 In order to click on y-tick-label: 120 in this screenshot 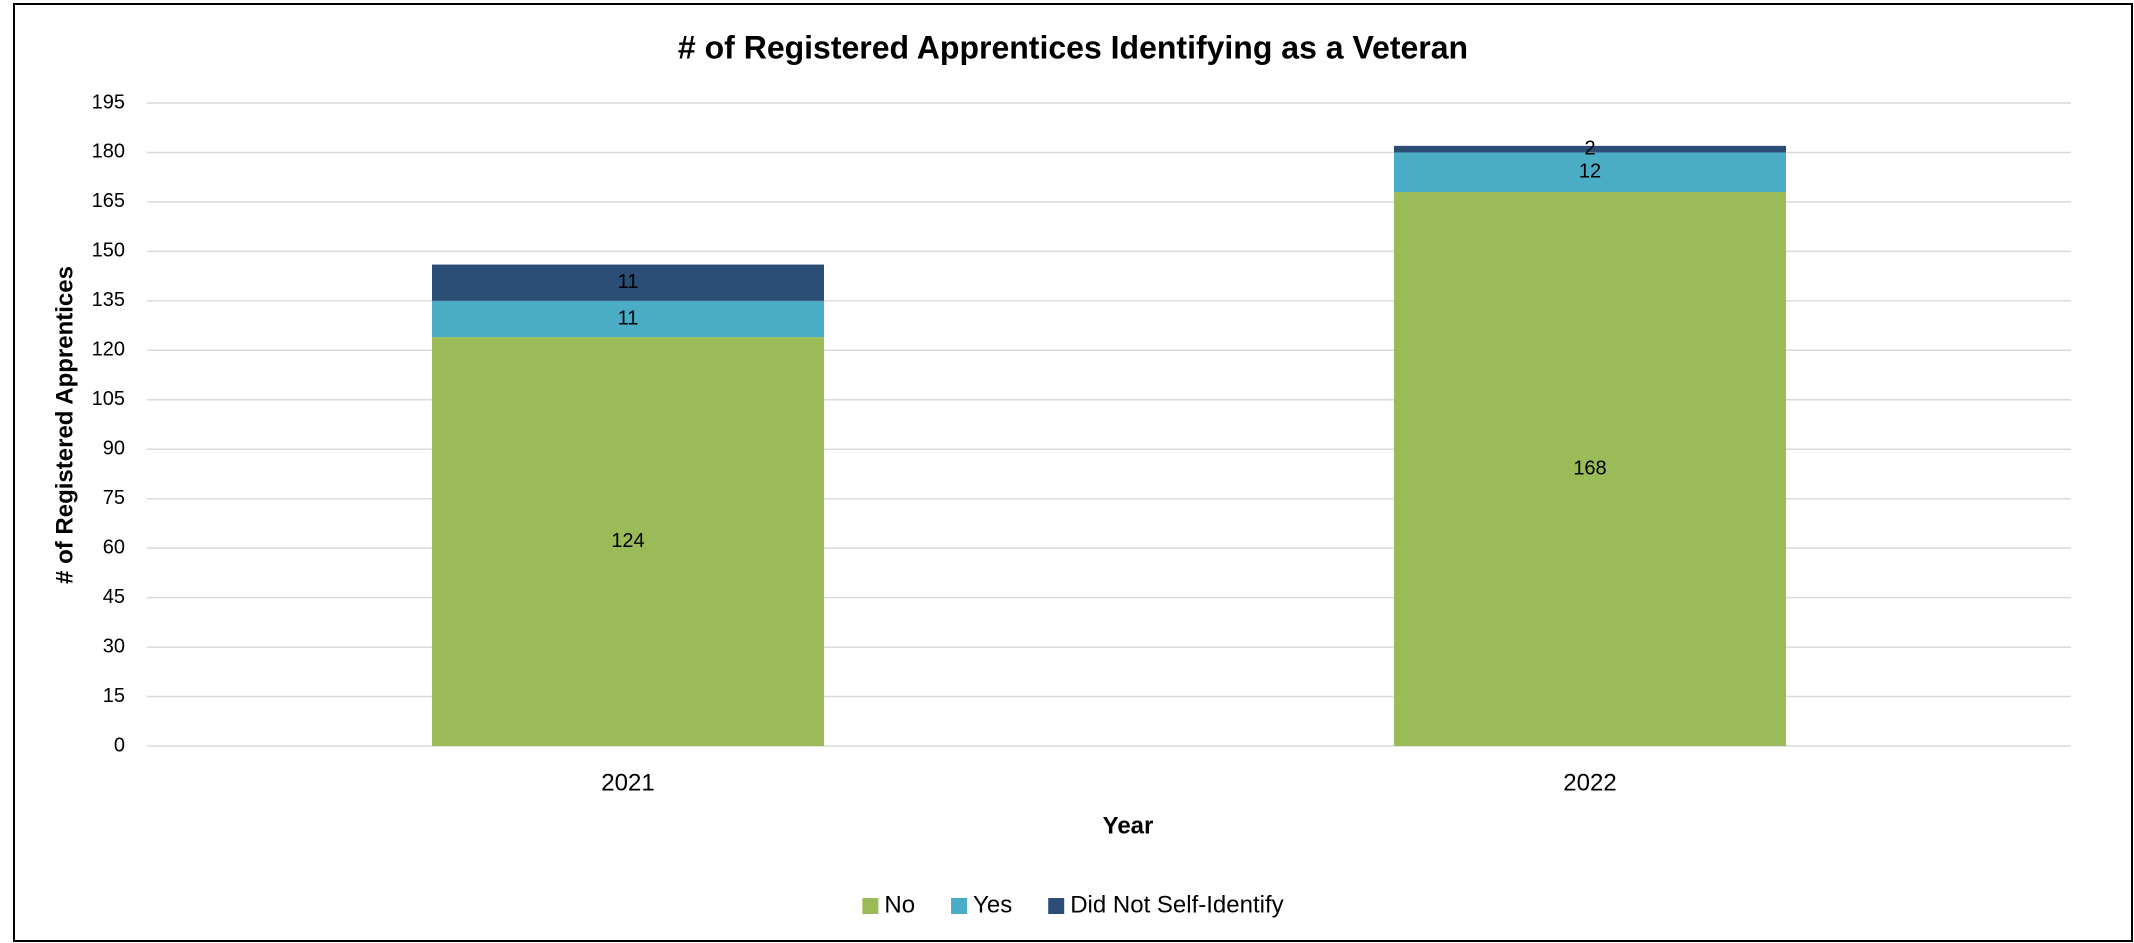, I will do `click(108, 350)`.